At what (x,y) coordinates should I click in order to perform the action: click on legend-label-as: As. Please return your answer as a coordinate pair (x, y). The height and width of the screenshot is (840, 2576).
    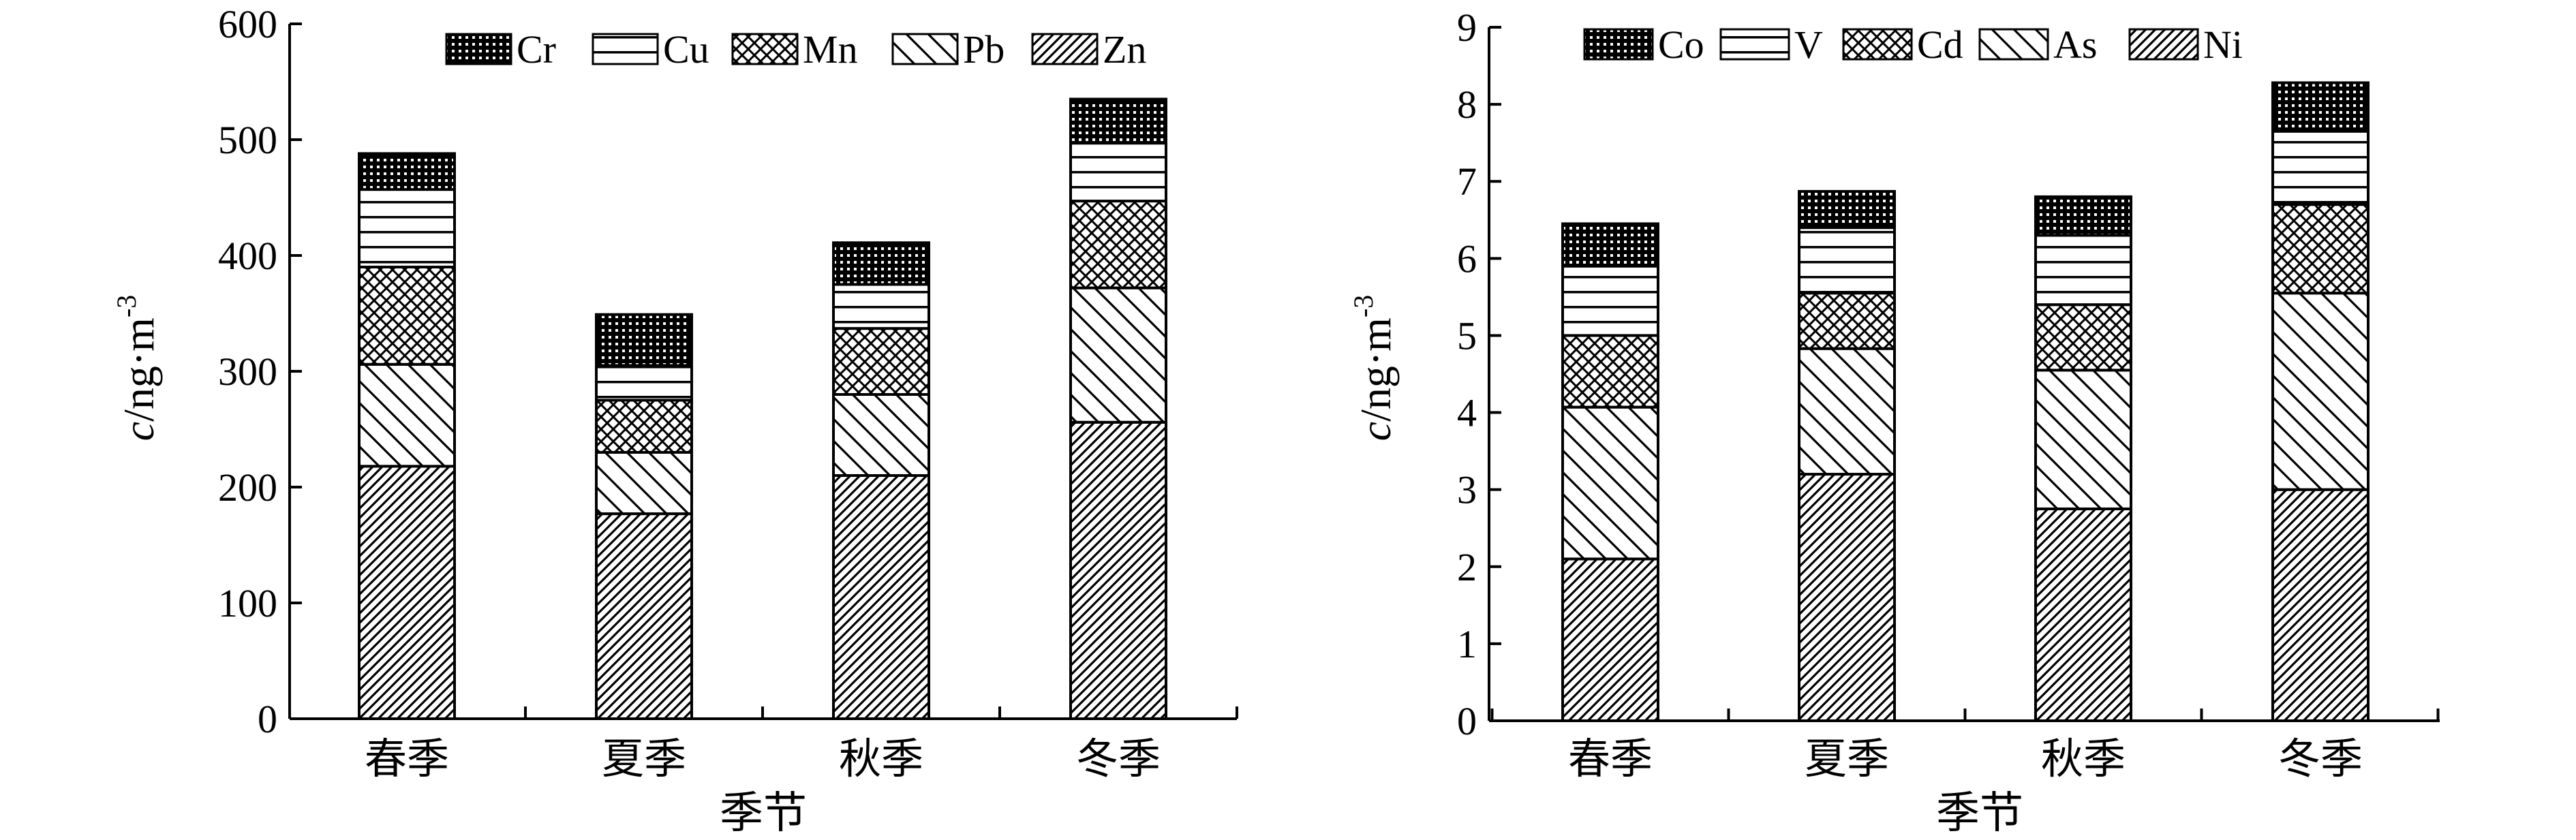
    Looking at the image, I should click on (2075, 44).